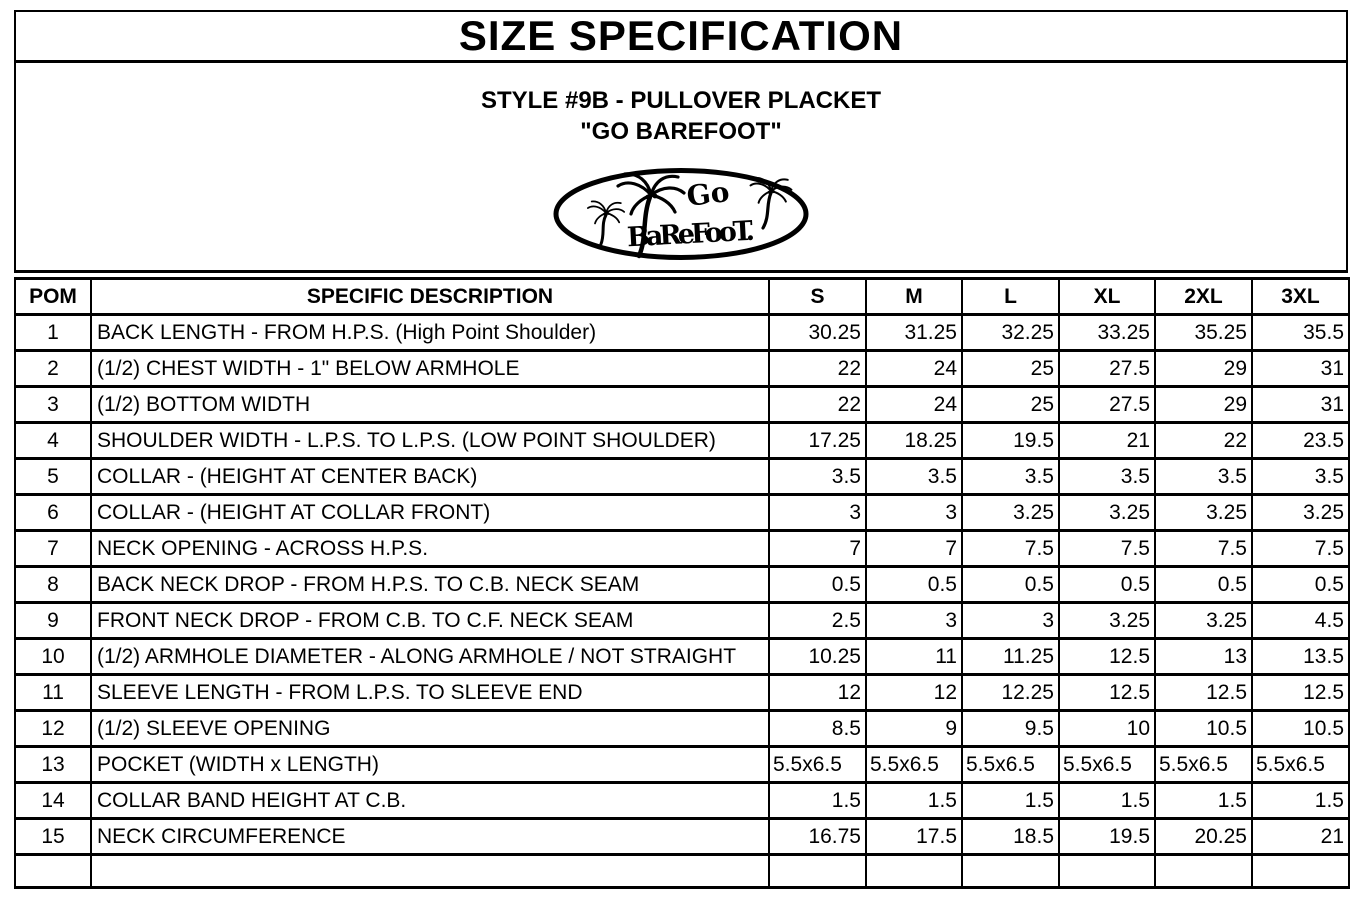 This screenshot has width=1362, height=900. Describe the element at coordinates (1203, 836) in the screenshot. I see `size-value-cell: 20.25` at that location.